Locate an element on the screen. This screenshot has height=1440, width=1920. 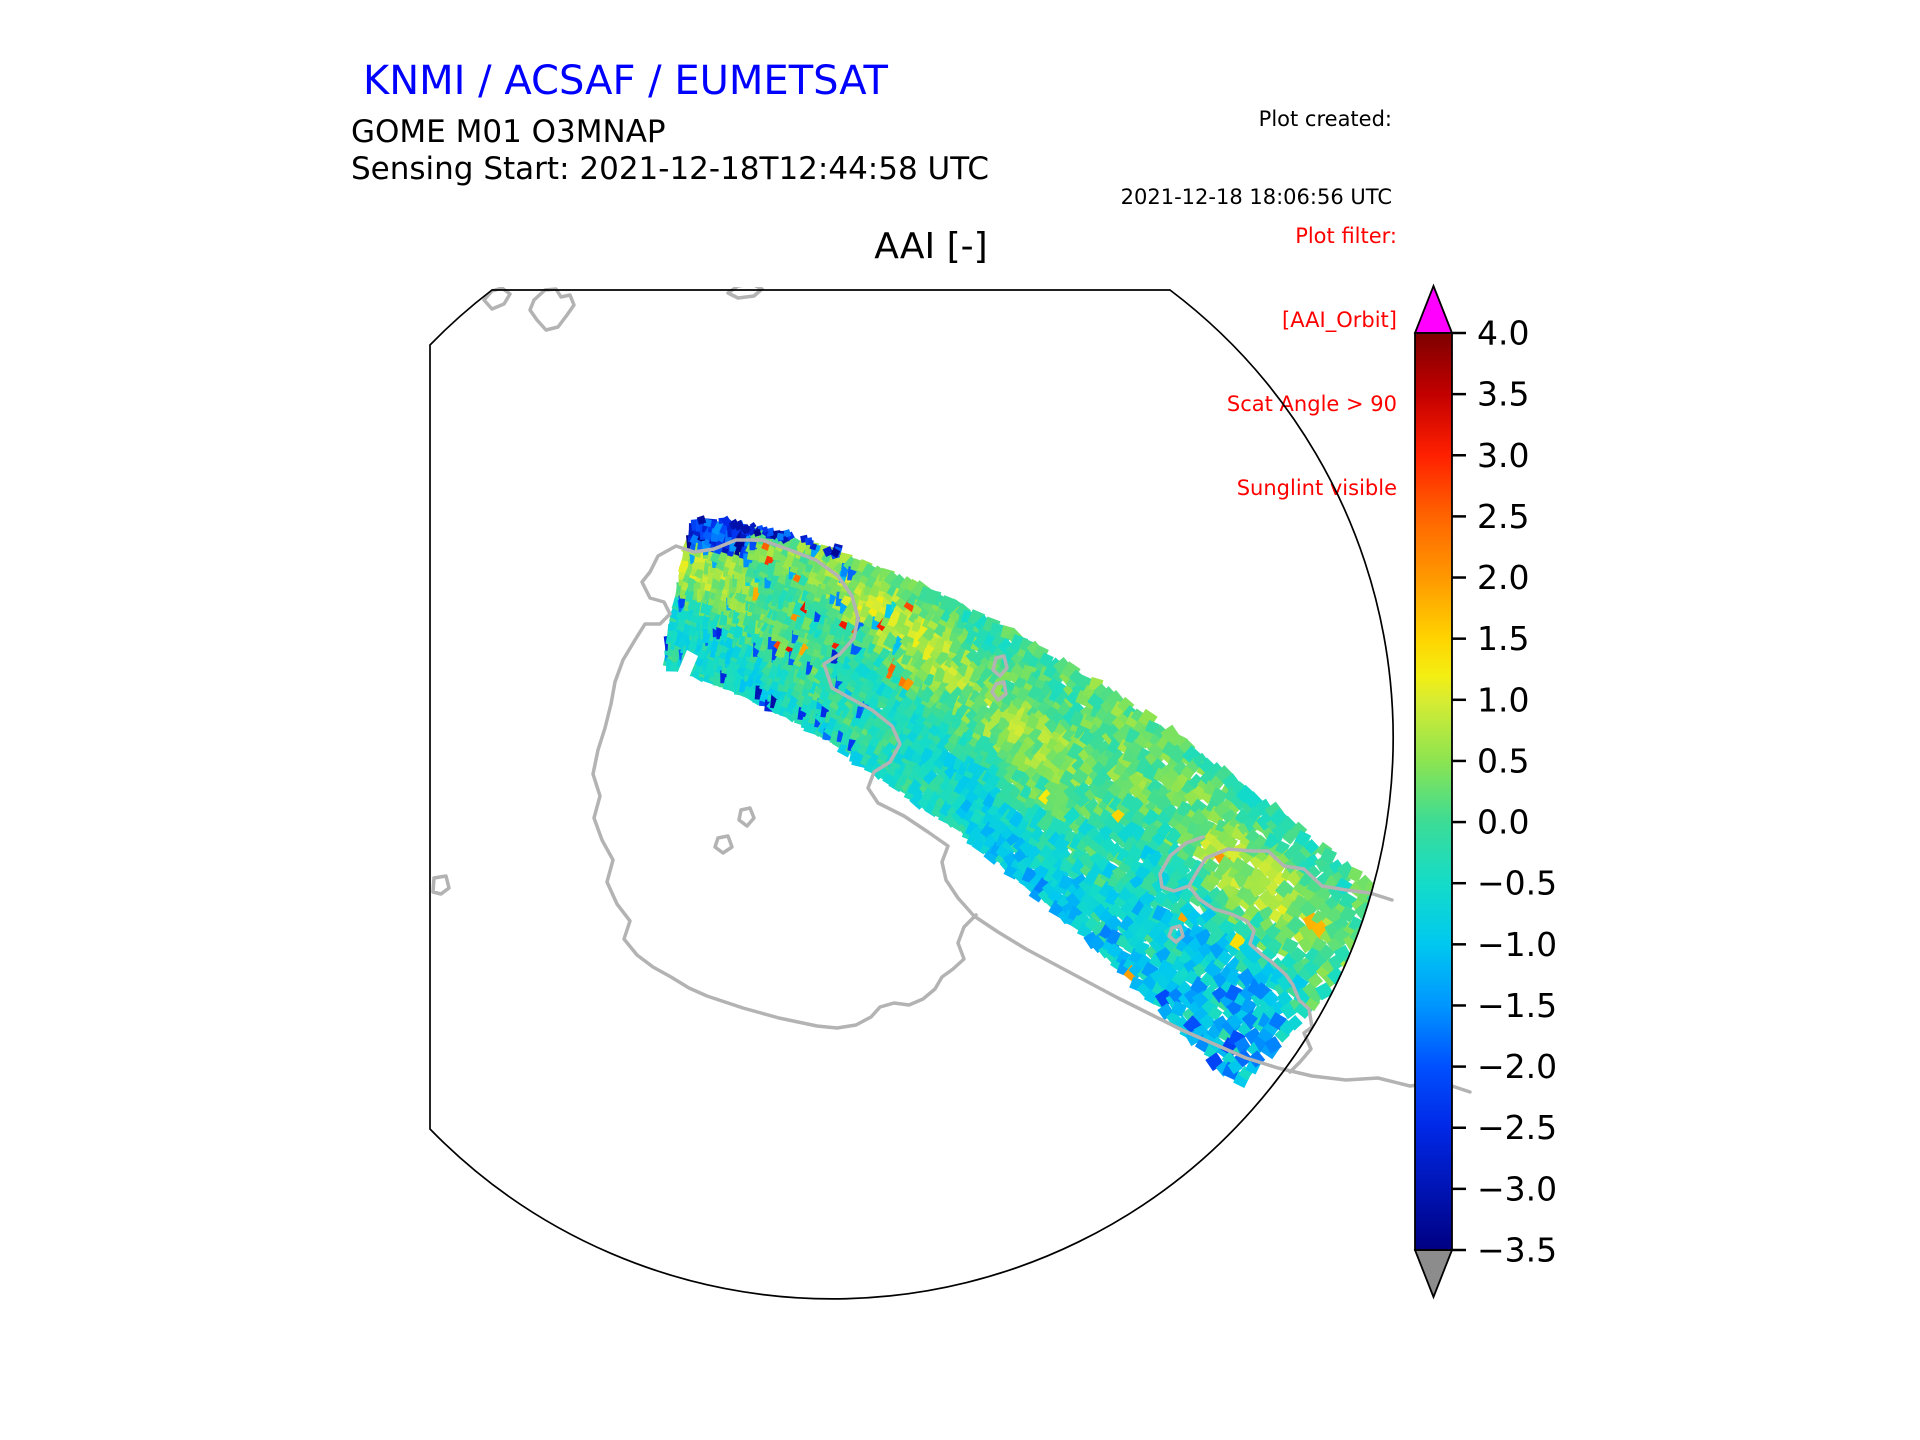
colorbar-tick-label: −3.0 is located at coordinates (1517, 1188).